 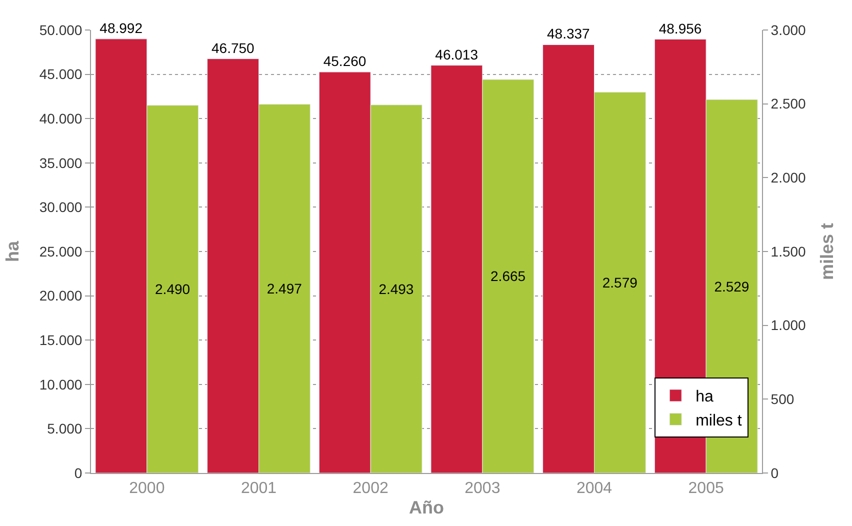 What do you see at coordinates (788, 251) in the screenshot?
I see `y2-tick-label: 1.500` at bounding box center [788, 251].